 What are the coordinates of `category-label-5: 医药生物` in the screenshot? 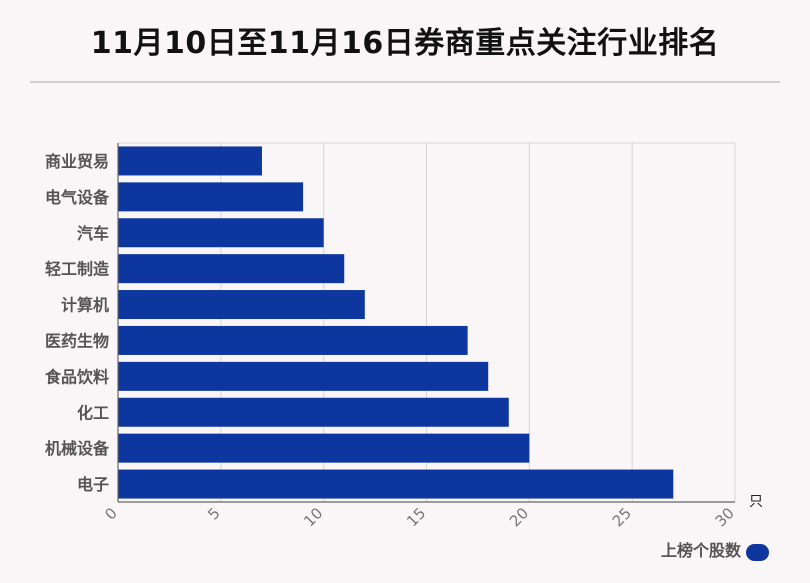 It's located at (77, 340).